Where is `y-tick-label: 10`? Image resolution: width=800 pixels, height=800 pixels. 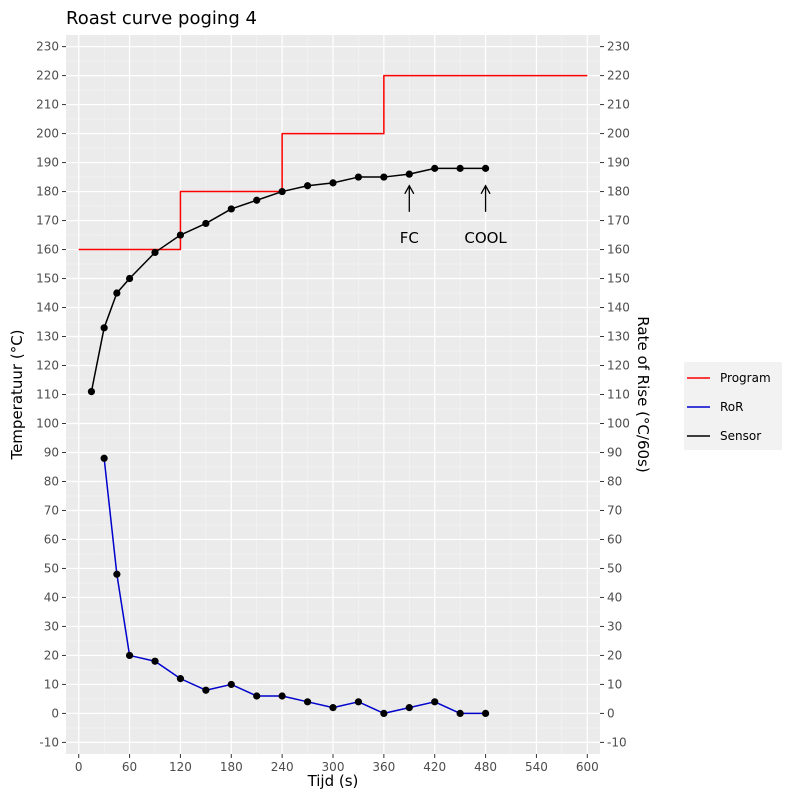 y-tick-label: 10 is located at coordinates (51, 684).